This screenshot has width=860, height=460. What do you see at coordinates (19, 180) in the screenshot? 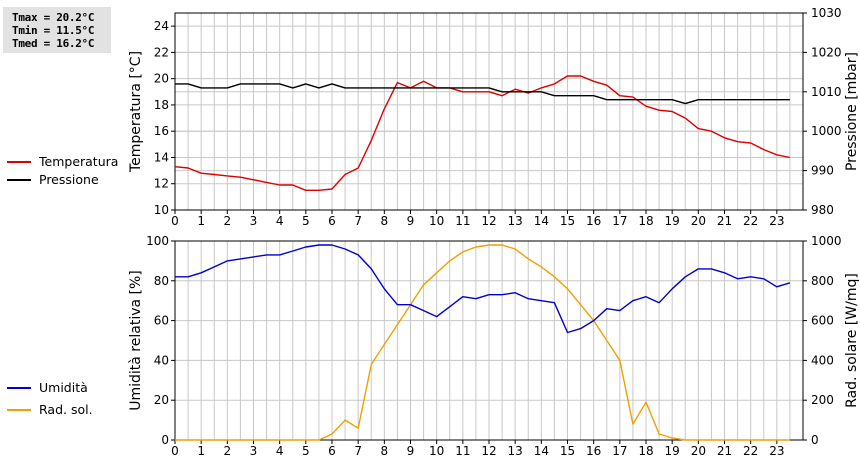
I see `legend-swatch-pressione` at bounding box center [19, 180].